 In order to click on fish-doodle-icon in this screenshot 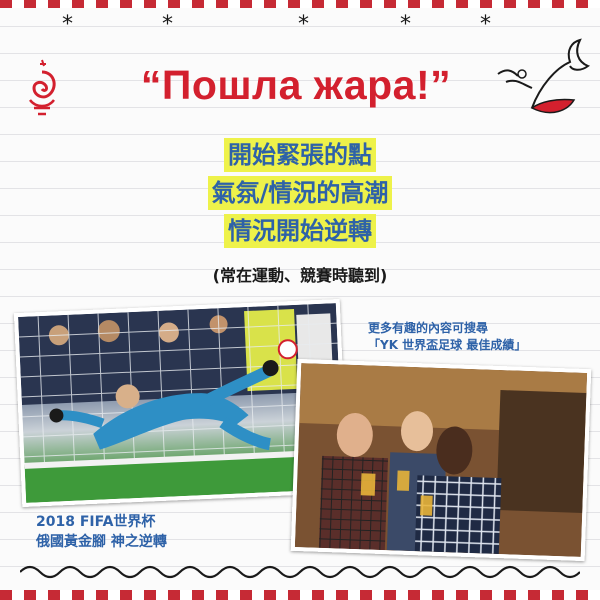, I will do `click(544, 76)`.